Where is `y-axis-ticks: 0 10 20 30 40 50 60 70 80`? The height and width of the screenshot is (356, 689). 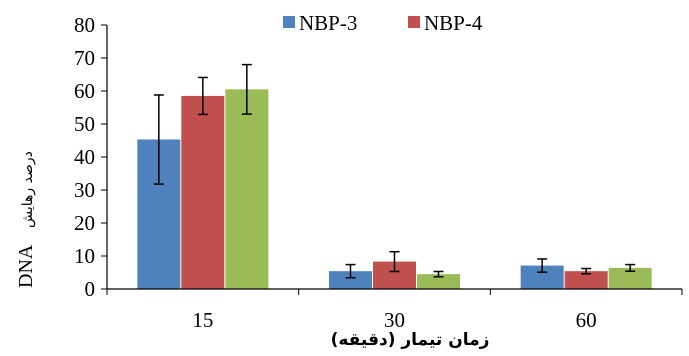
y-axis-ticks: 0 10 20 30 40 50 60 70 80 is located at coordinates (90, 157).